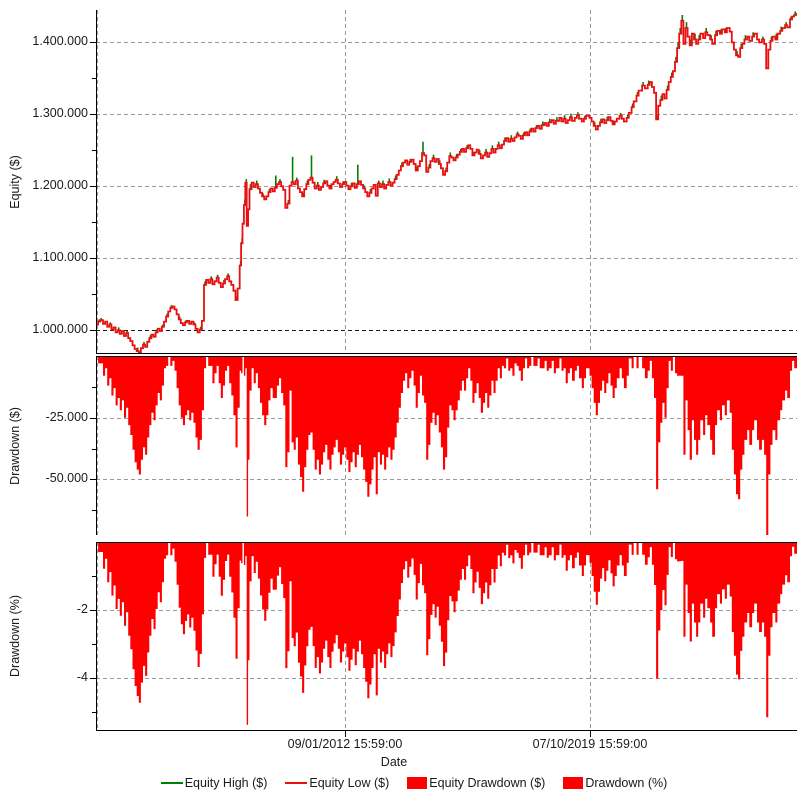 This screenshot has height=800, width=800. What do you see at coordinates (590, 744) in the screenshot?
I see `x-tick-label-2019: 07/10/2019 15:59:00` at bounding box center [590, 744].